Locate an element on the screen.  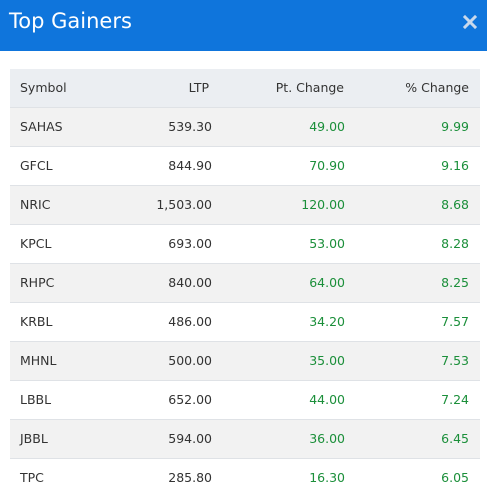
table-row: MHNL 500.00 35.00 7.53 is located at coordinates (245, 360).